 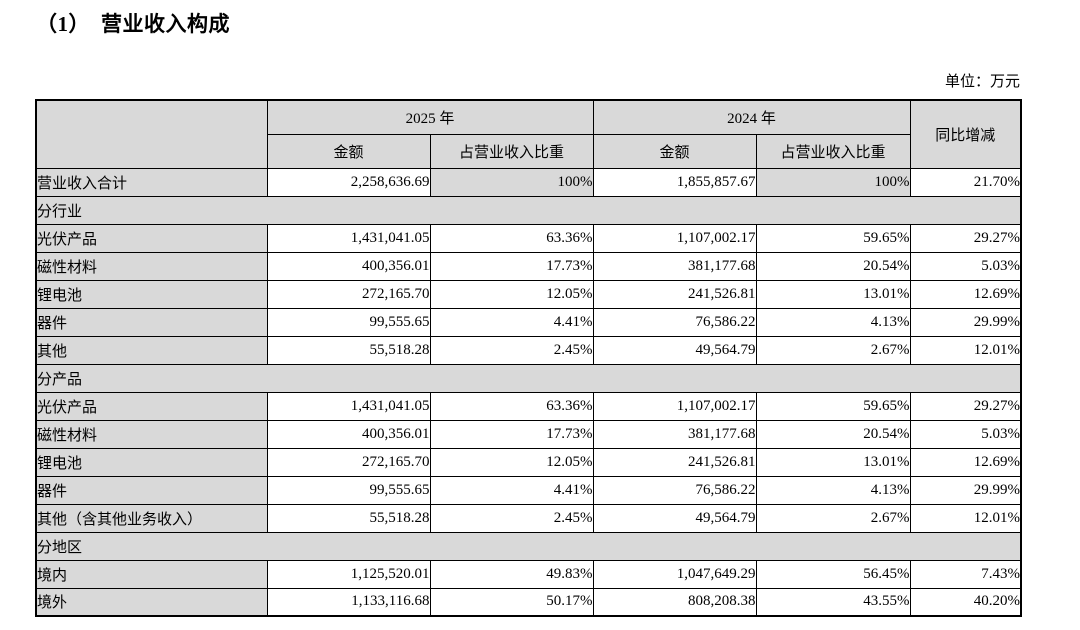 I want to click on table-row: 其他 55,518.28 2.45% 49,564.79 2.67% 12.01%, so click(x=528, y=350).